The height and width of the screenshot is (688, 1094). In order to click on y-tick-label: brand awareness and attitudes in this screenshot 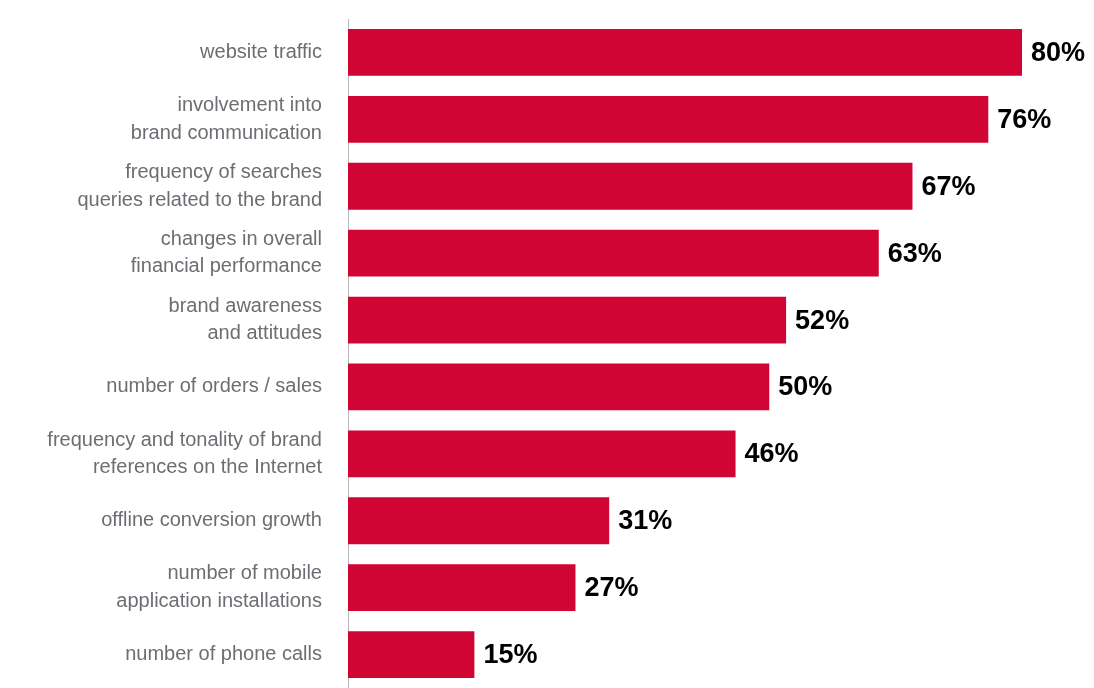, I will do `click(245, 318)`.